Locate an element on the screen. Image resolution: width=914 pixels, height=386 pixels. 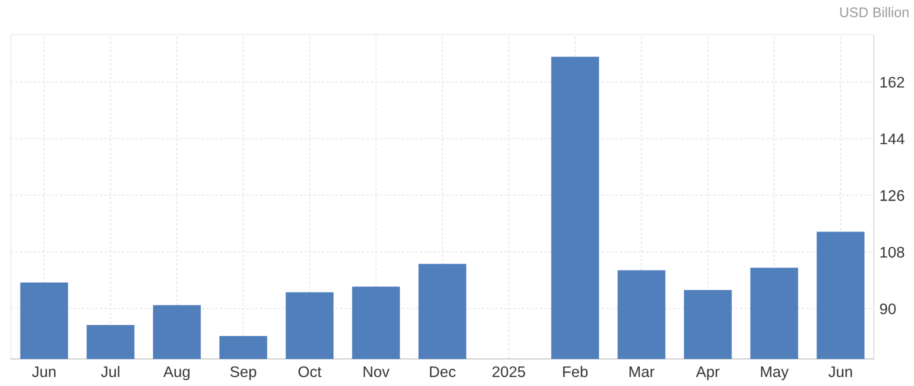
x-tick-label: Aug is located at coordinates (176, 373).